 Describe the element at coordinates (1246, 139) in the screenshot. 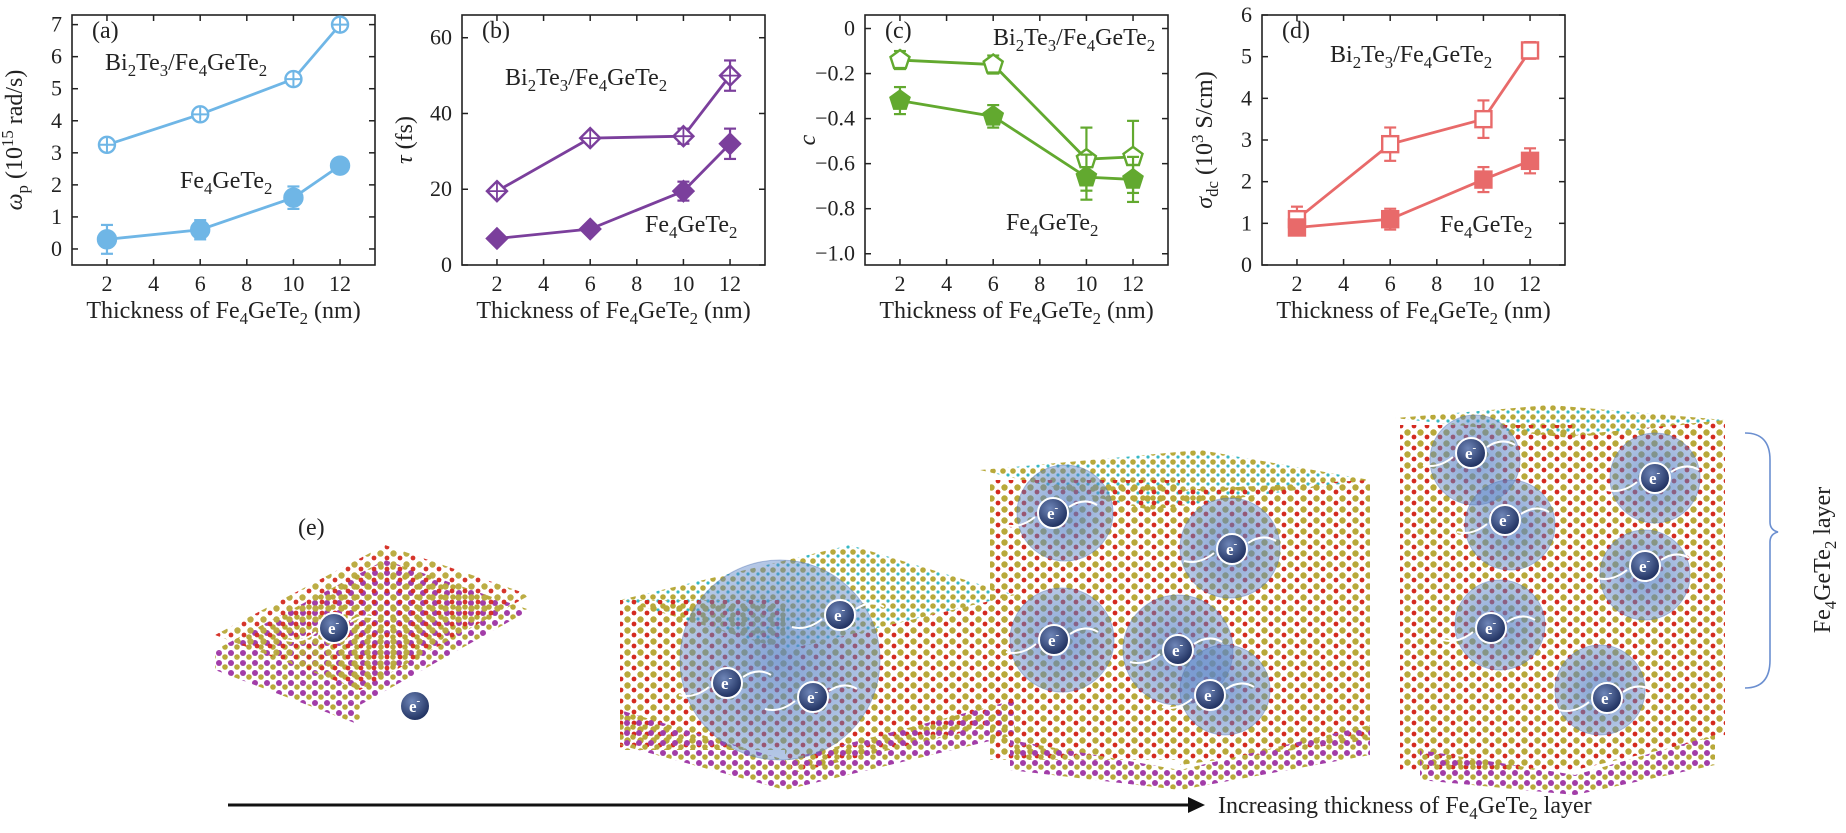

I see `y-tick-label: 3` at that location.